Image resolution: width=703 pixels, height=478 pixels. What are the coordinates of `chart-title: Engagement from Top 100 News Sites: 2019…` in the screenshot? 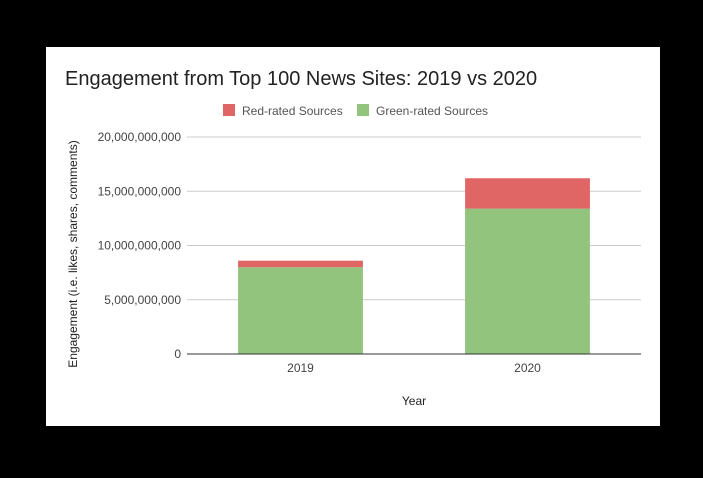 It's located at (301, 79).